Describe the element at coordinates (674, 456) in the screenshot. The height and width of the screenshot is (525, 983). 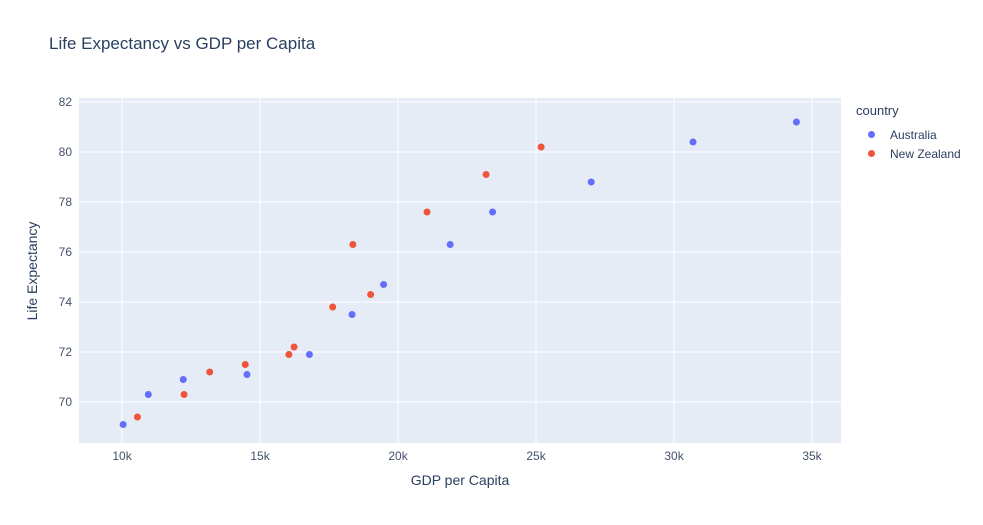
I see `x-tick-label: 30k` at that location.